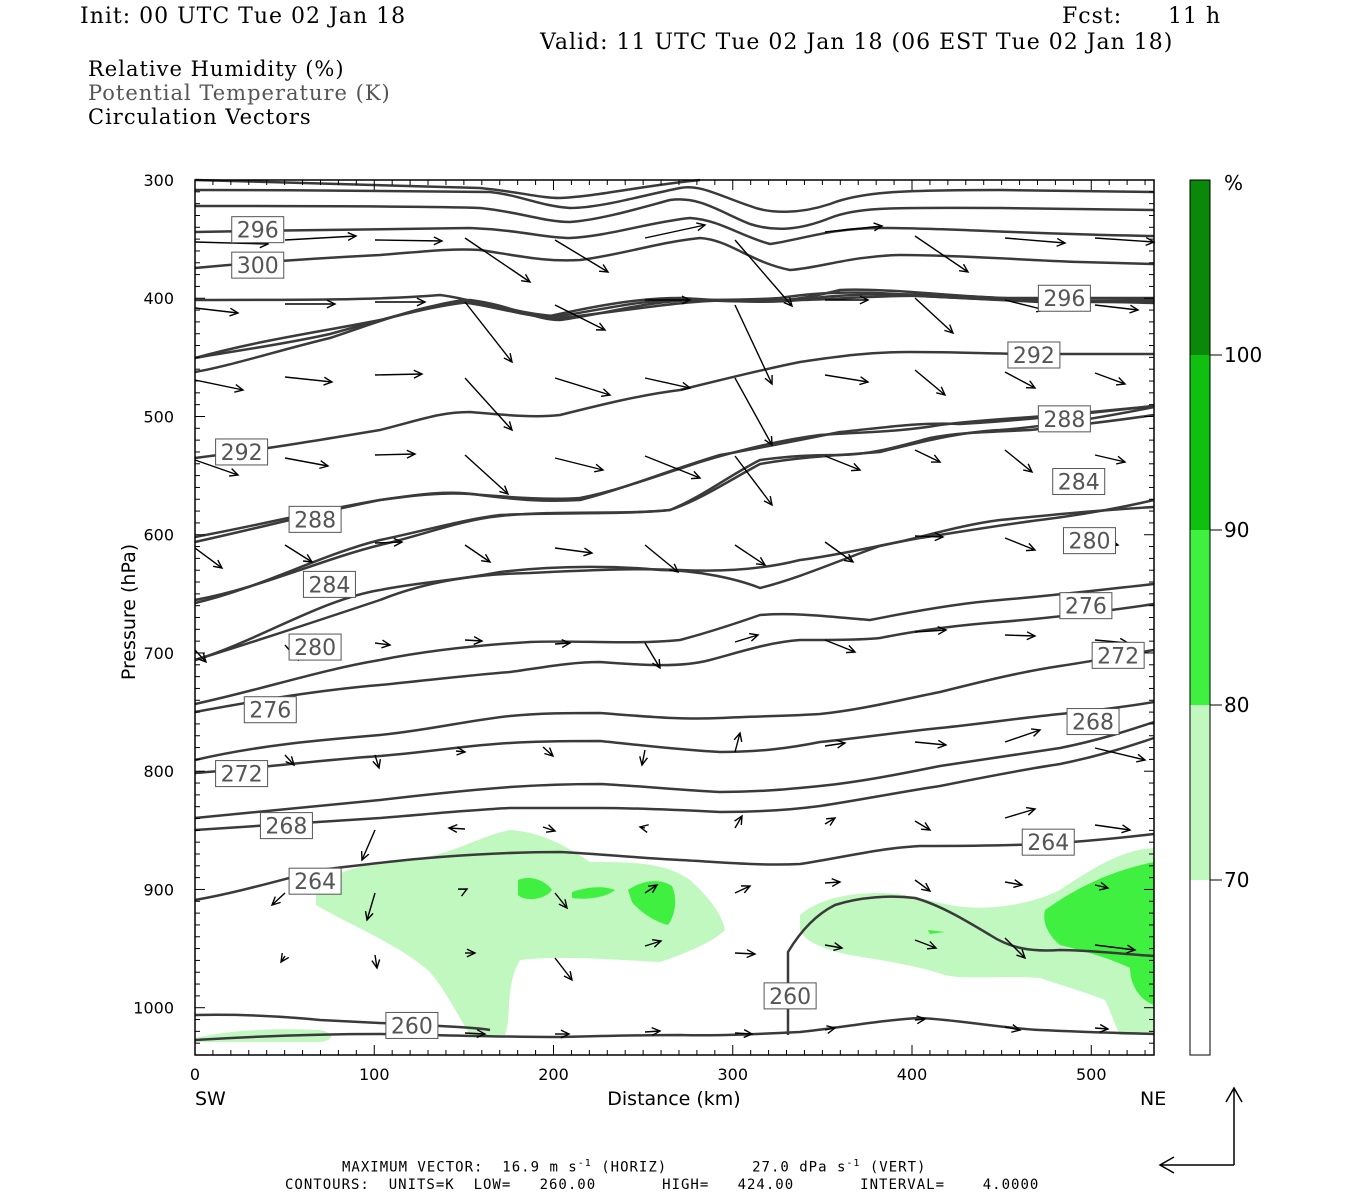 This screenshot has width=1350, height=1200. What do you see at coordinates (1236, 705) in the screenshot?
I see `colorbar-label-80: 80` at bounding box center [1236, 705].